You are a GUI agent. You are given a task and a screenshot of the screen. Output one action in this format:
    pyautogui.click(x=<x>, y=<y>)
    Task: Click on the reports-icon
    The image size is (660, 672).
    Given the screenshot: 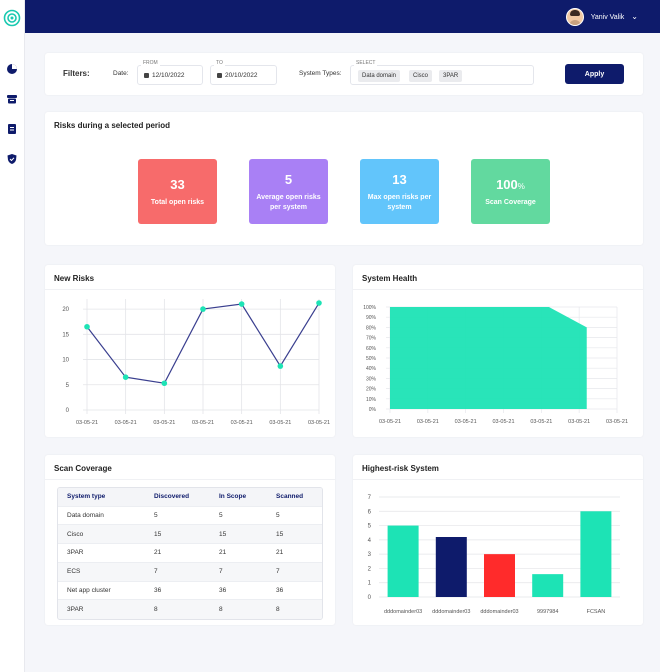 What is the action you would take?
    pyautogui.click(x=12, y=129)
    